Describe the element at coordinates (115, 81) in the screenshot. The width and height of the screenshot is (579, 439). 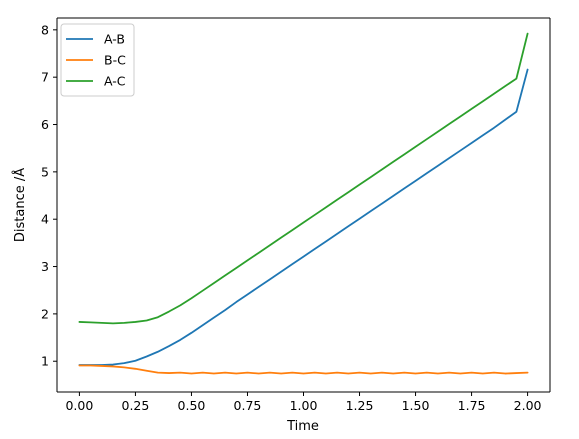
I see `legend-label: A-C` at that location.